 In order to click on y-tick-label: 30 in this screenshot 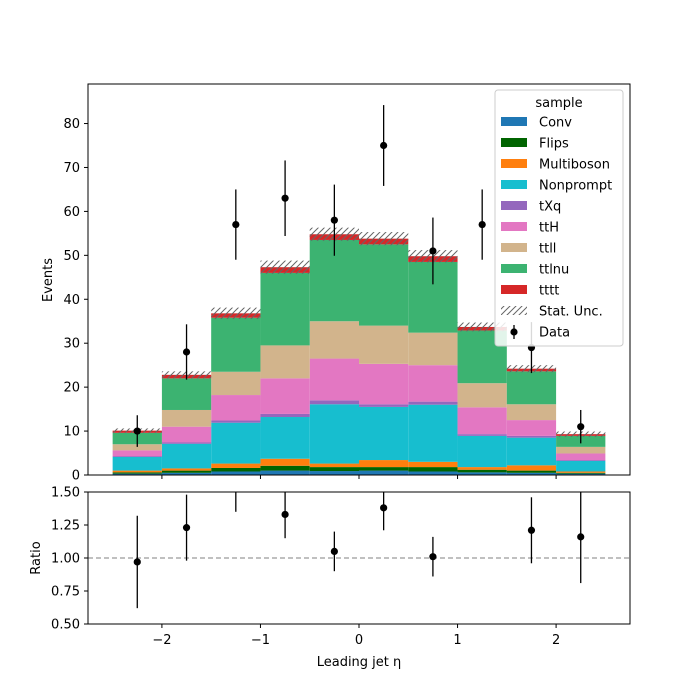, I will do `click(71, 344)`.